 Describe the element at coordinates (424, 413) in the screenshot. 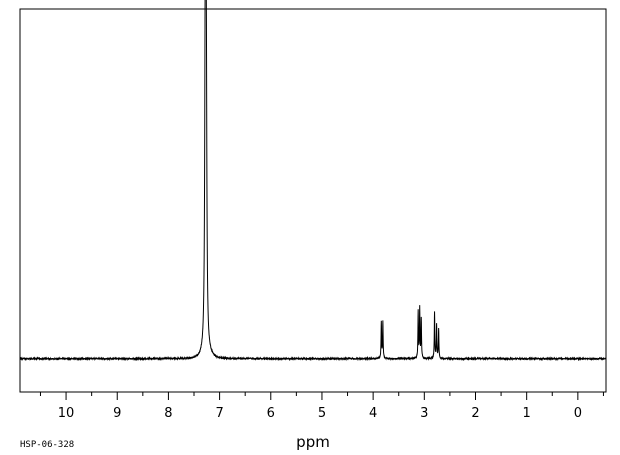

I see `x-tick-label: 3` at that location.